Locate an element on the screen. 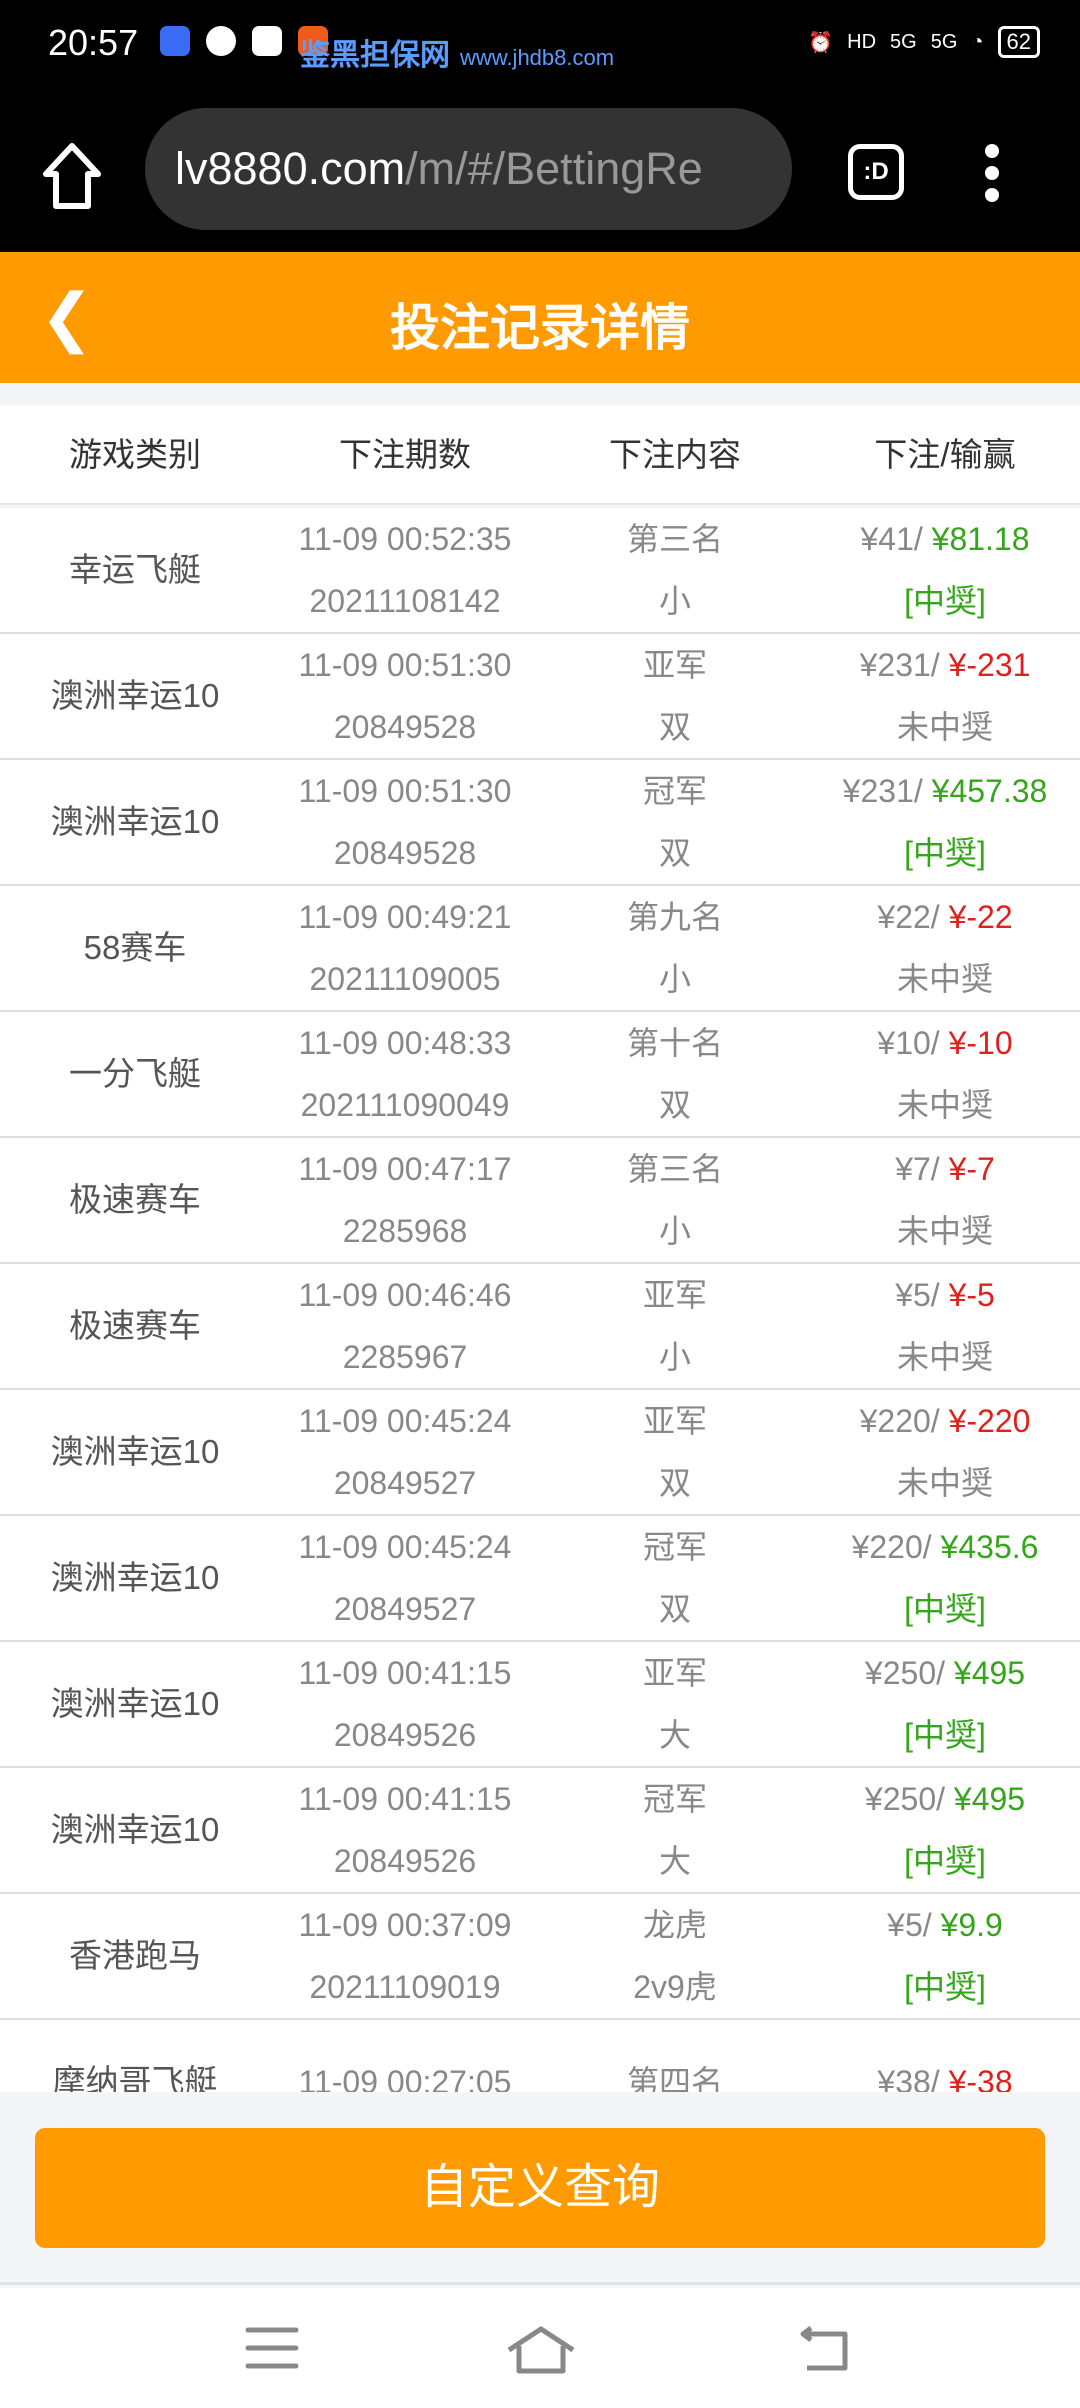 This screenshot has width=1080, height=2408. bet-time: 11-09 00:51:30 is located at coordinates (405, 665).